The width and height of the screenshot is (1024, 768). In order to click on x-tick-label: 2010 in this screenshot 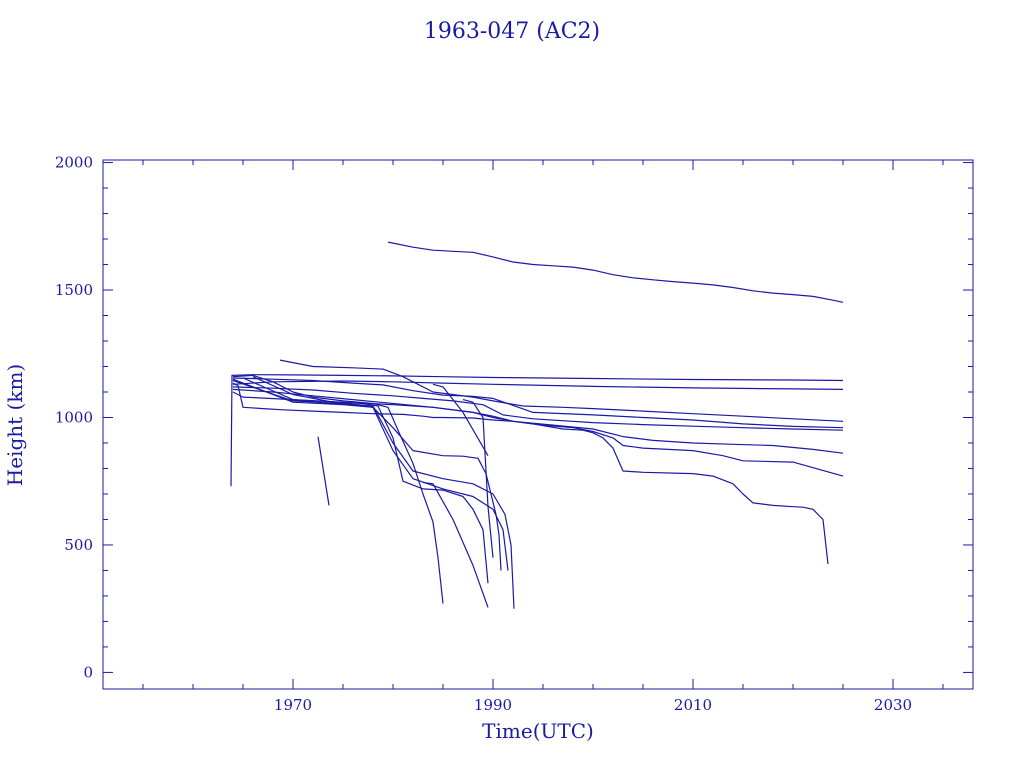, I will do `click(693, 705)`.